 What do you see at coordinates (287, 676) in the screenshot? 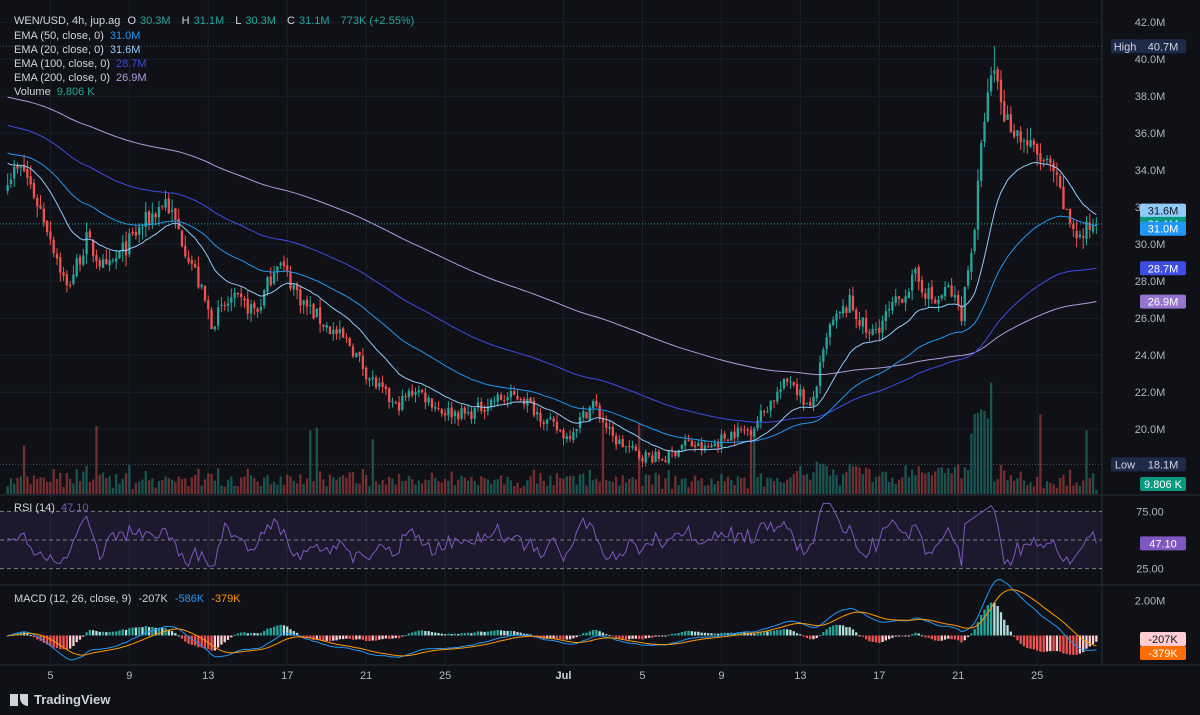
I see `time-tick-label: 17` at bounding box center [287, 676].